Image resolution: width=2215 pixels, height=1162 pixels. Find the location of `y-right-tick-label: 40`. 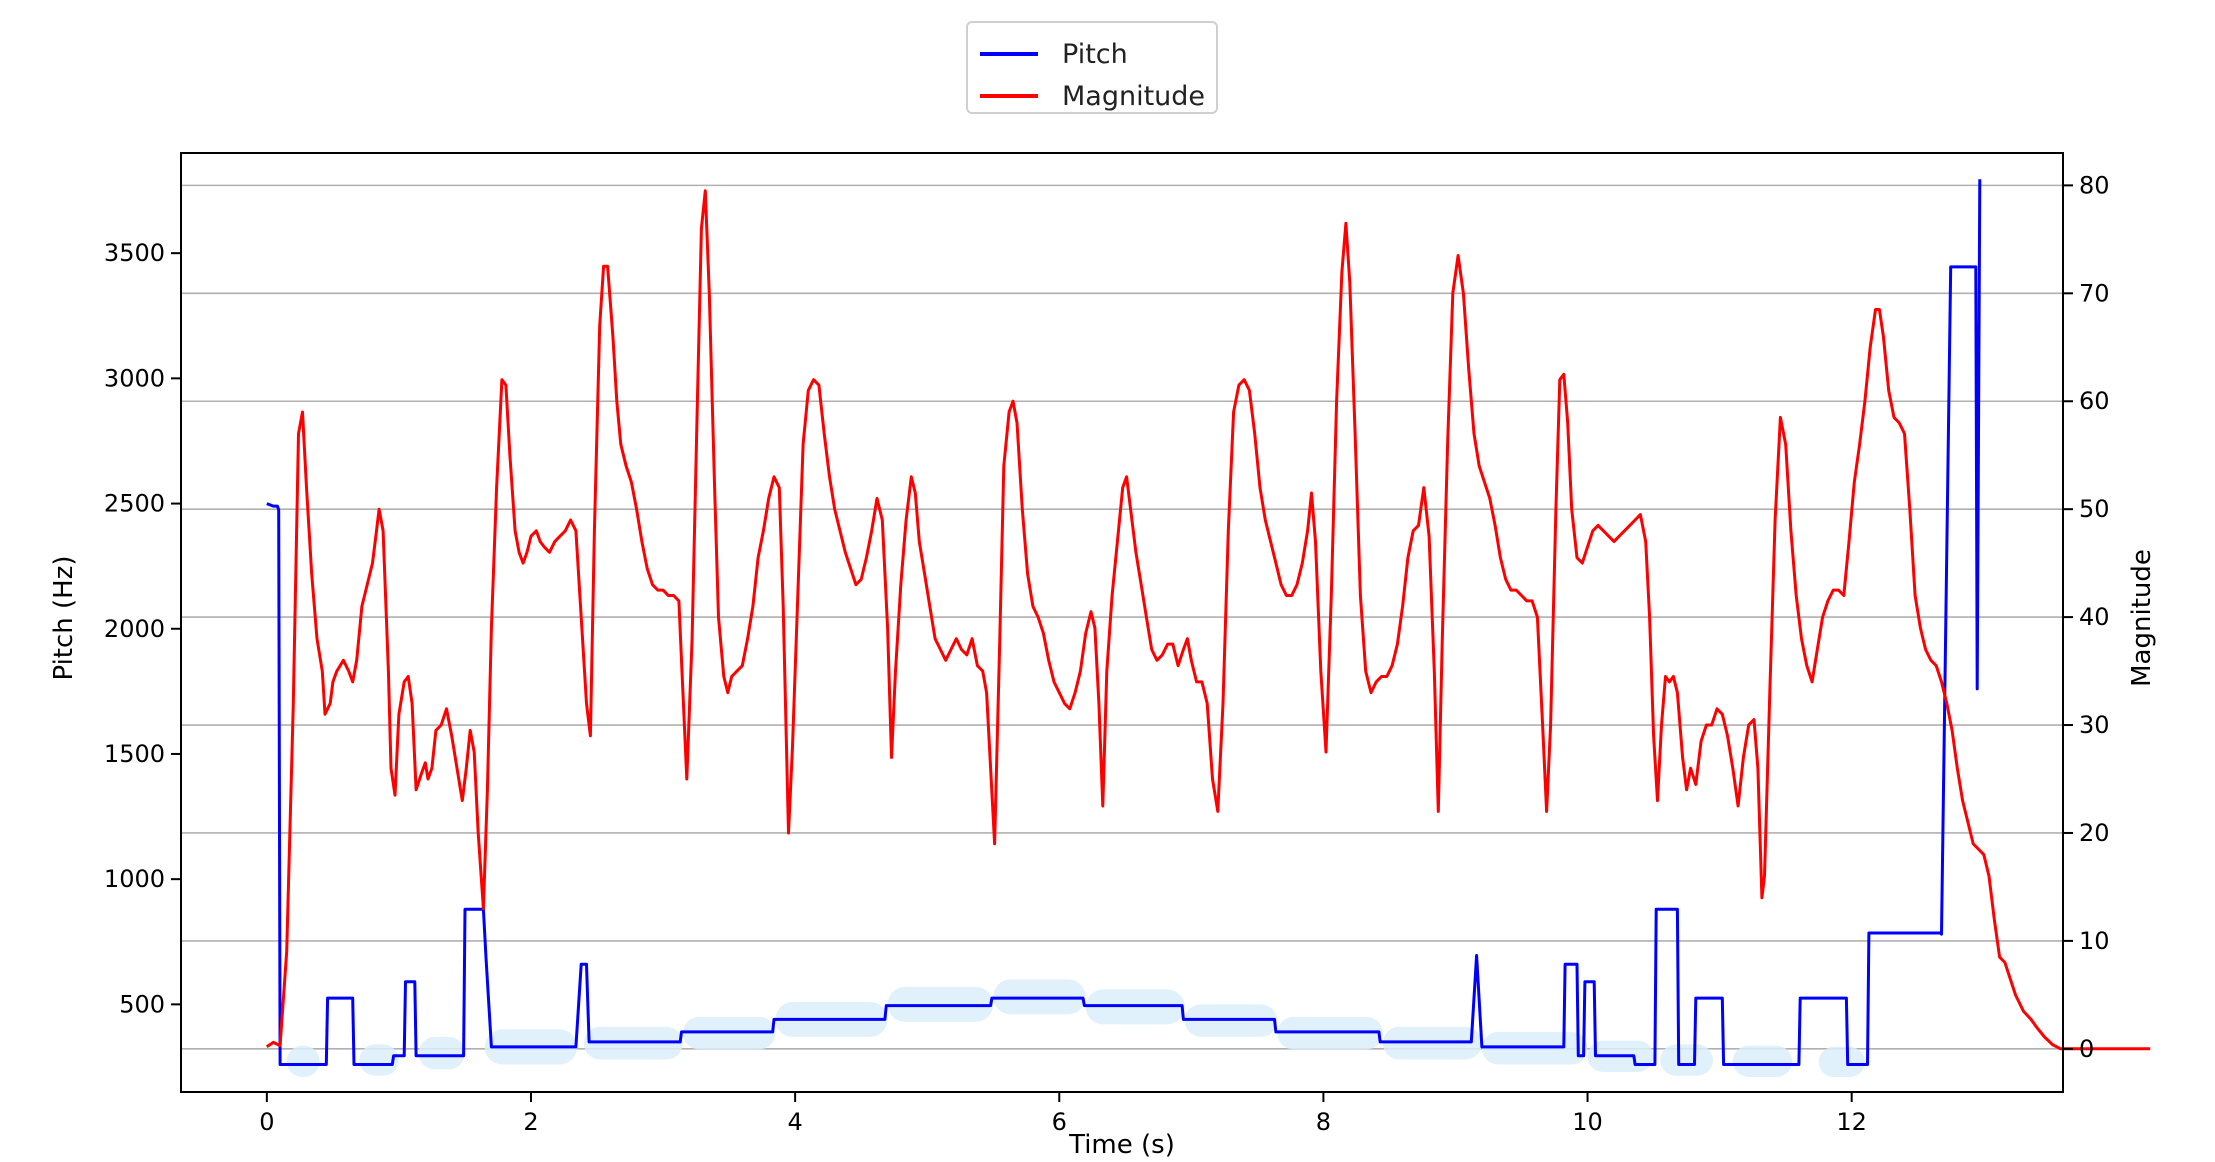

y-right-tick-label: 40 is located at coordinates (2094, 617).